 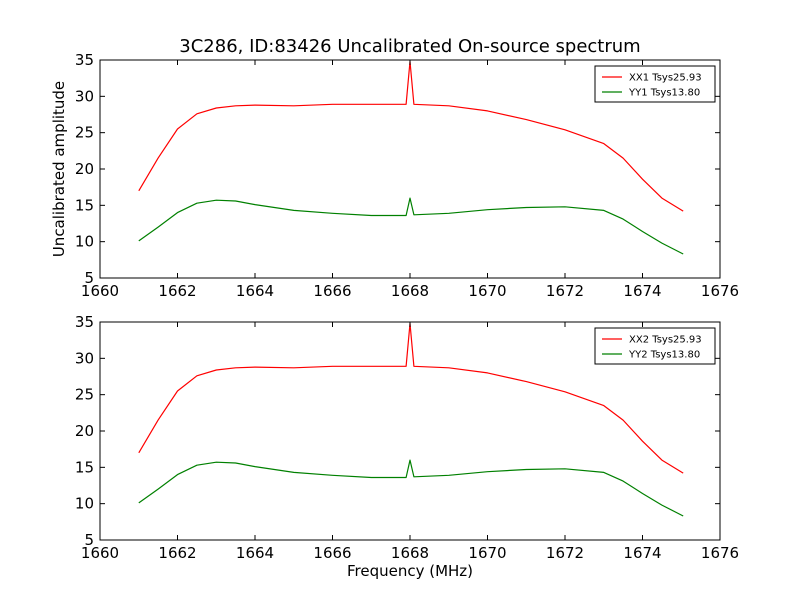 What do you see at coordinates (100, 291) in the screenshot?
I see `top-x-tick-label: 1660` at bounding box center [100, 291].